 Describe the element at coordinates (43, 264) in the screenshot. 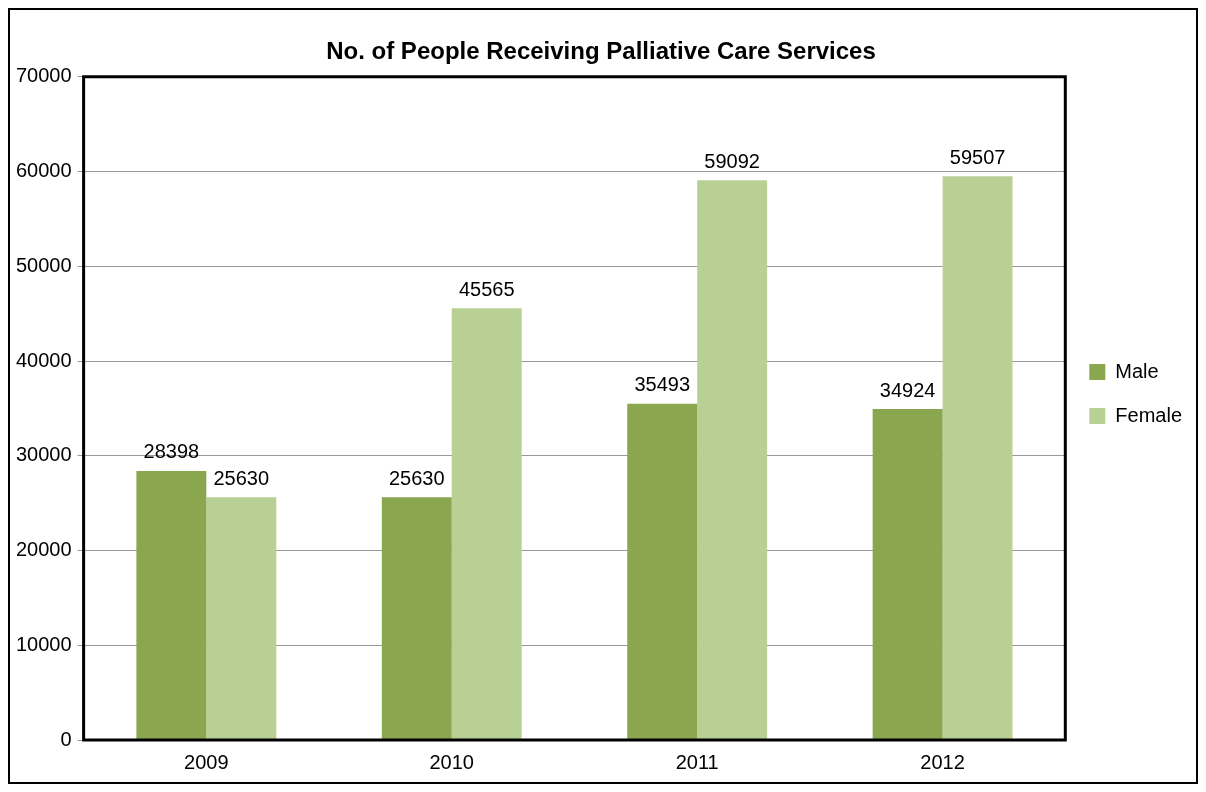

I see `y-tick-label: 50000` at that location.